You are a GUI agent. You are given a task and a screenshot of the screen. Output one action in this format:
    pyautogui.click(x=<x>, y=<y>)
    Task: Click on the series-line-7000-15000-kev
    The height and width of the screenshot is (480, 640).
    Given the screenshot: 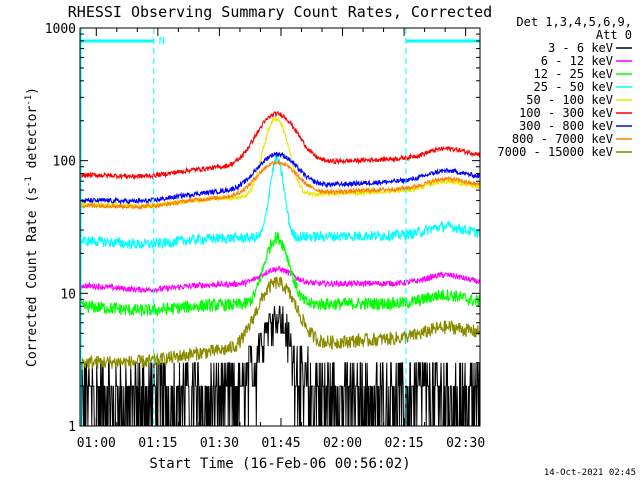 What is the action you would take?
    pyautogui.click(x=280, y=323)
    